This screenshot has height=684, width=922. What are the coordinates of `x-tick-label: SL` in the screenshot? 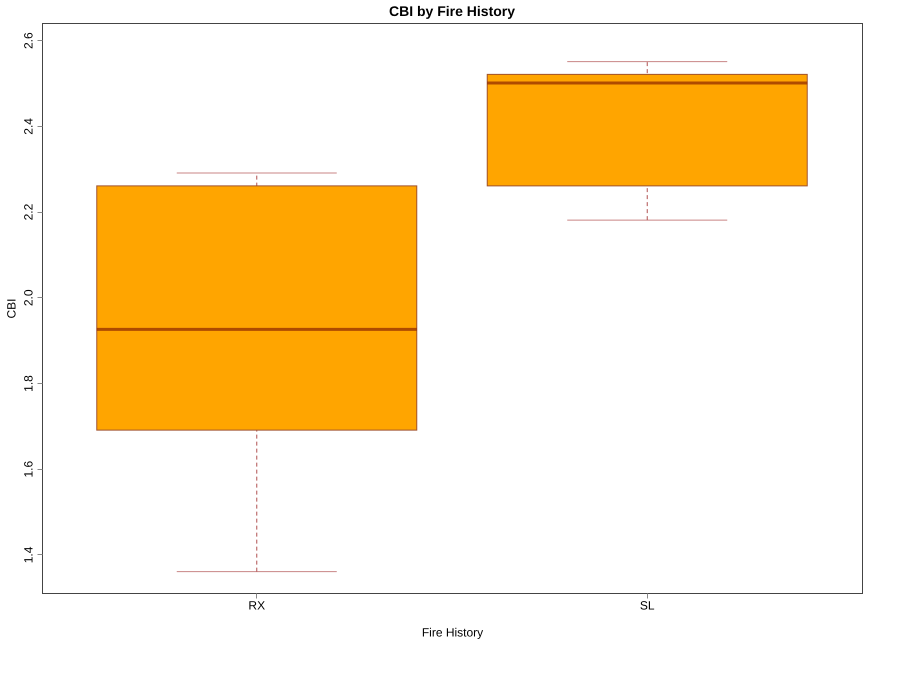 It's located at (647, 605).